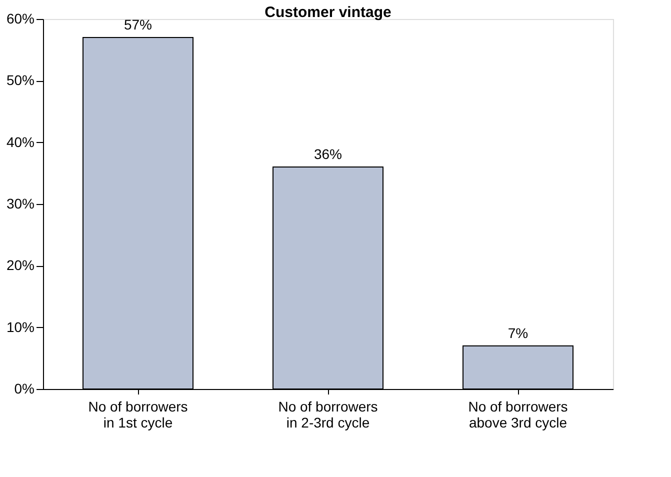 The width and height of the screenshot is (671, 477). Describe the element at coordinates (20, 265) in the screenshot. I see `y-tick-label: 20%` at that location.